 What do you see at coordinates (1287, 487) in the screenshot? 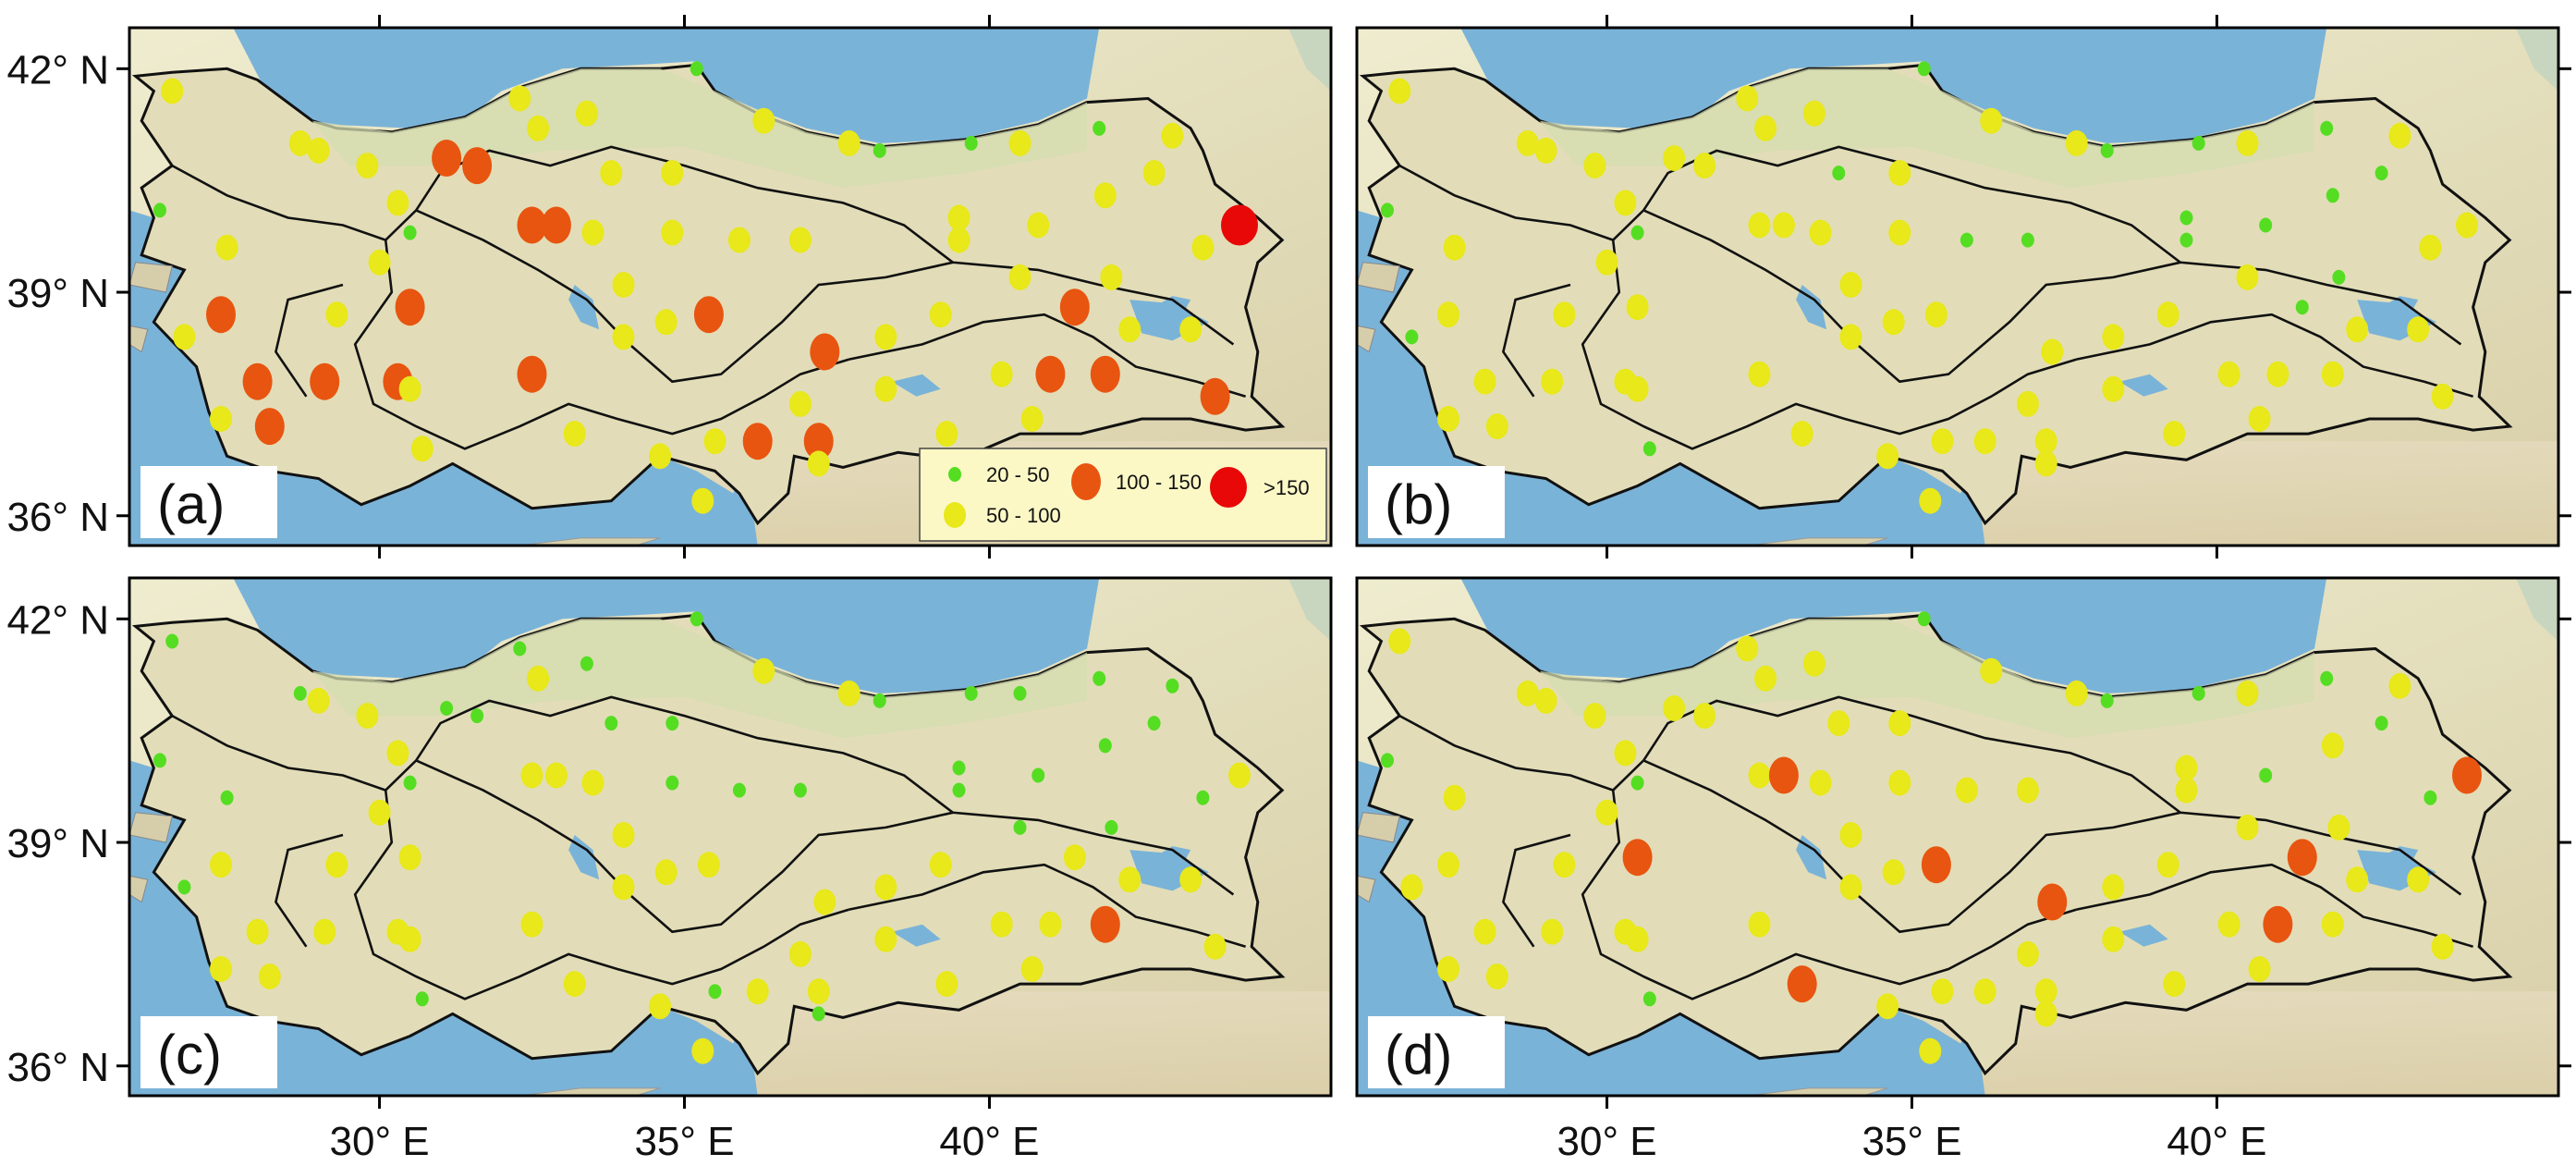
I see `legend-label: >150` at bounding box center [1287, 487].